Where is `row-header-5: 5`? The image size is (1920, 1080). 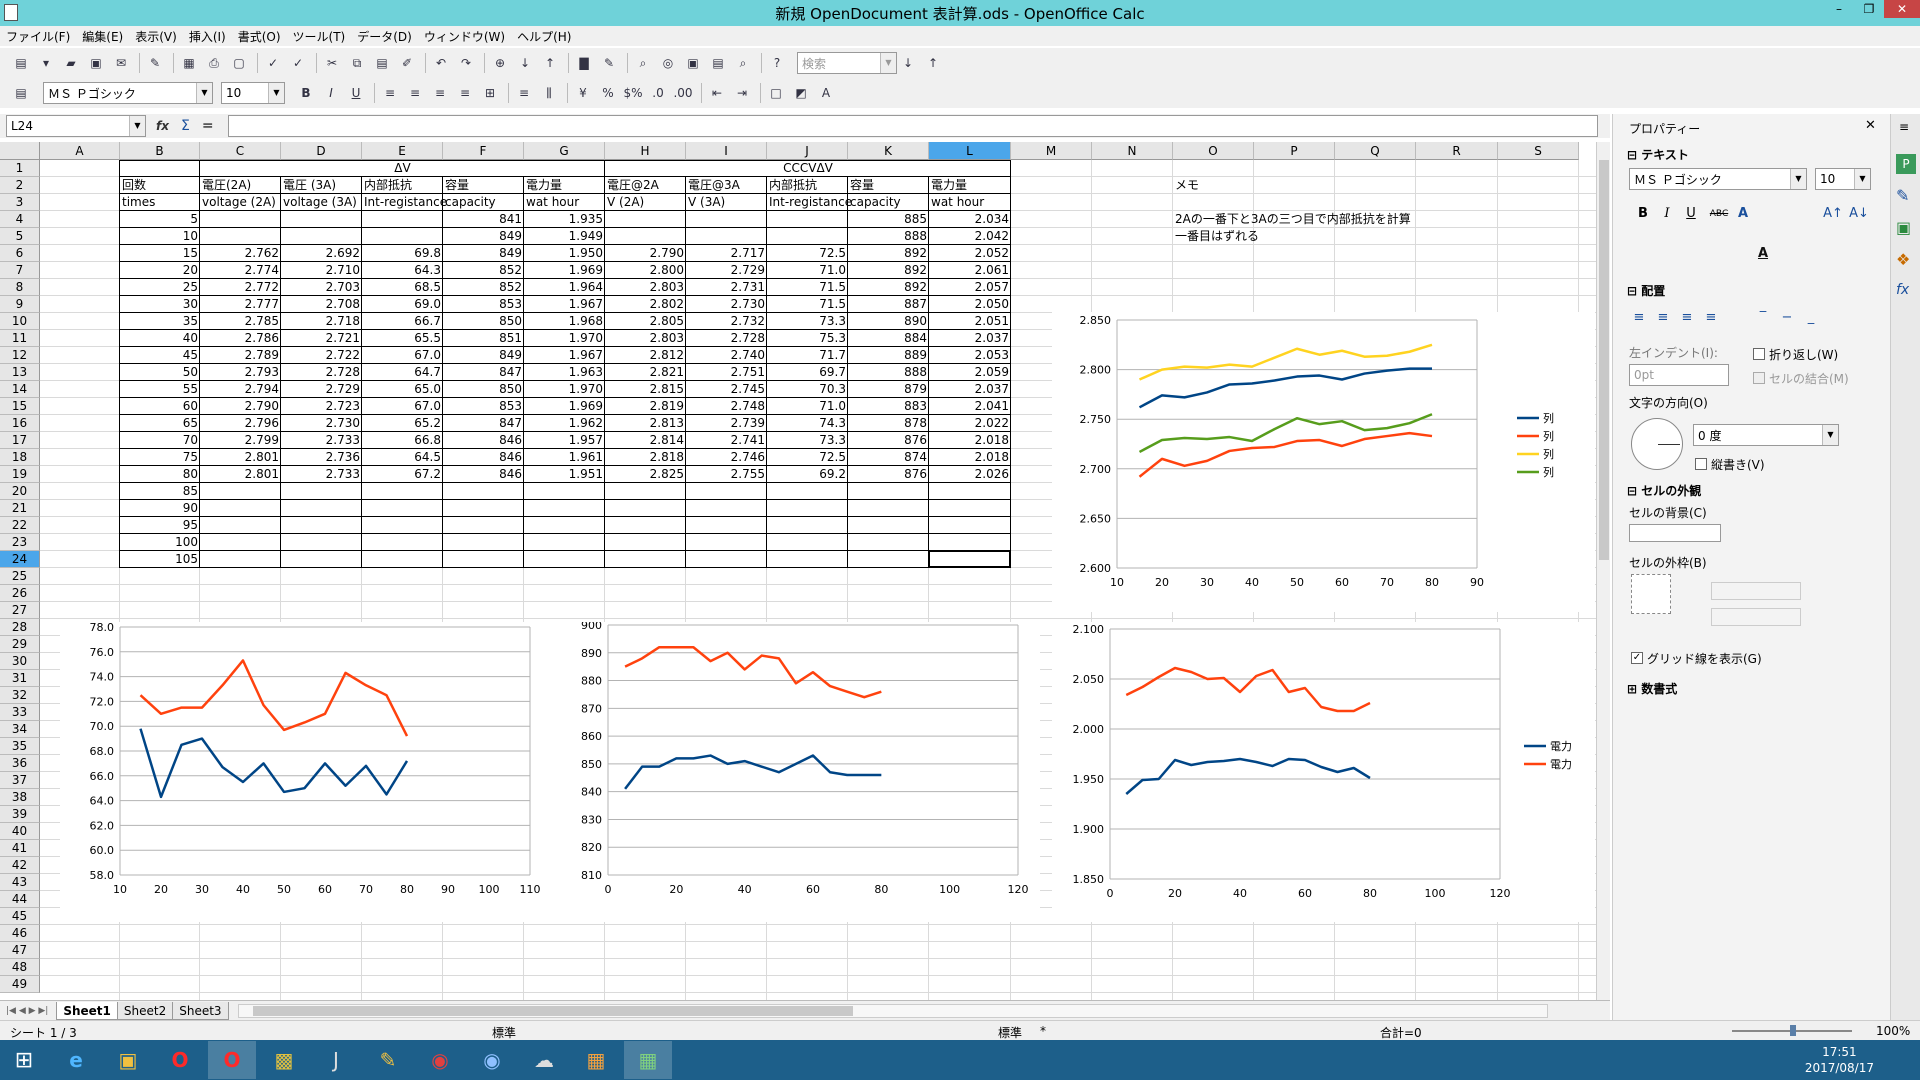
row-header-5: 5 is located at coordinates (20, 236).